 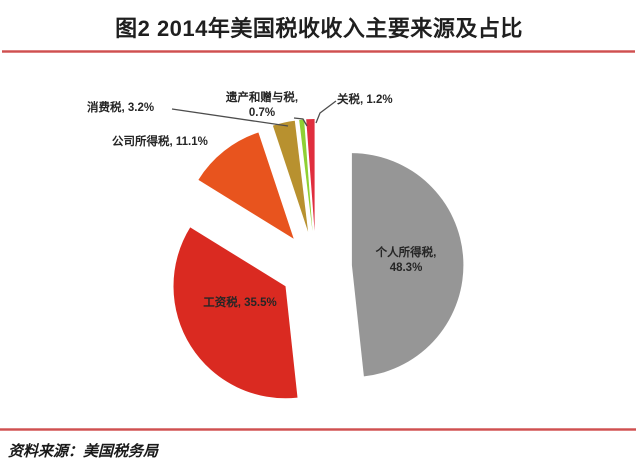 What do you see at coordinates (262, 98) in the screenshot?
I see `label-estate-gift-tax-line1: 遗产和赠与税,` at bounding box center [262, 98].